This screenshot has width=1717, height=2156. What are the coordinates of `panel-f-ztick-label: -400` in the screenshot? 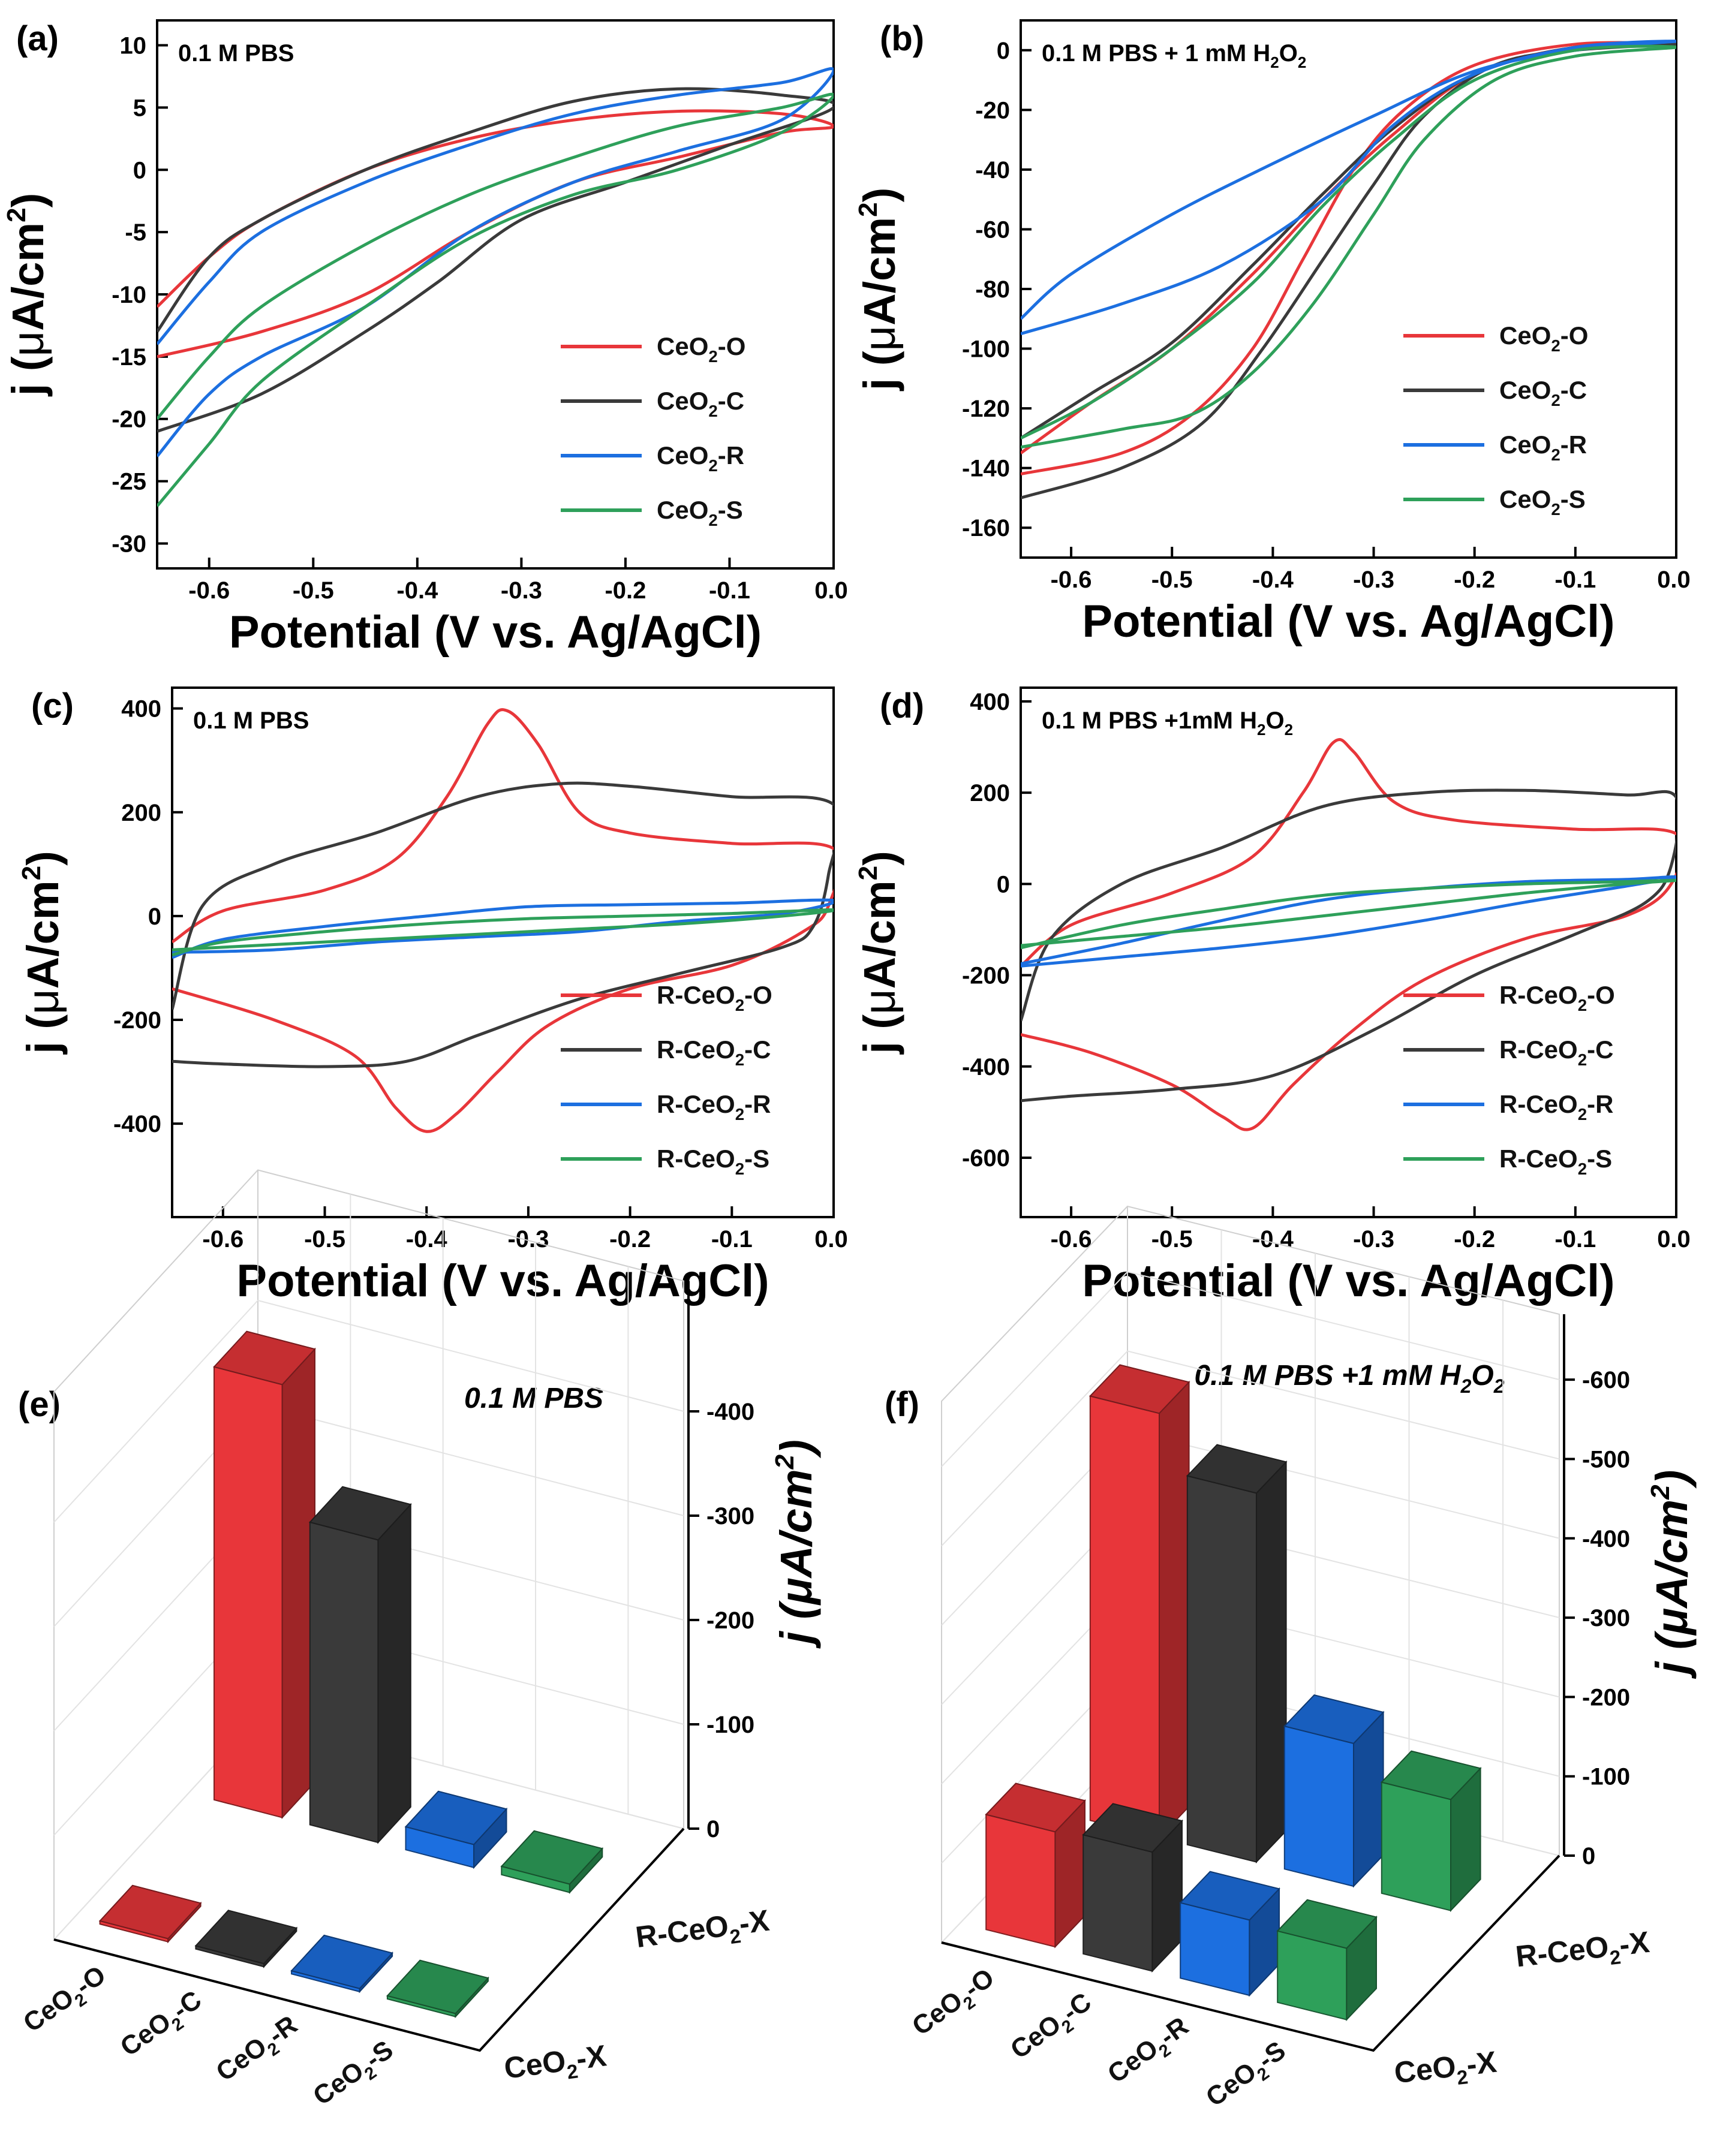 It's located at (1606, 1539).